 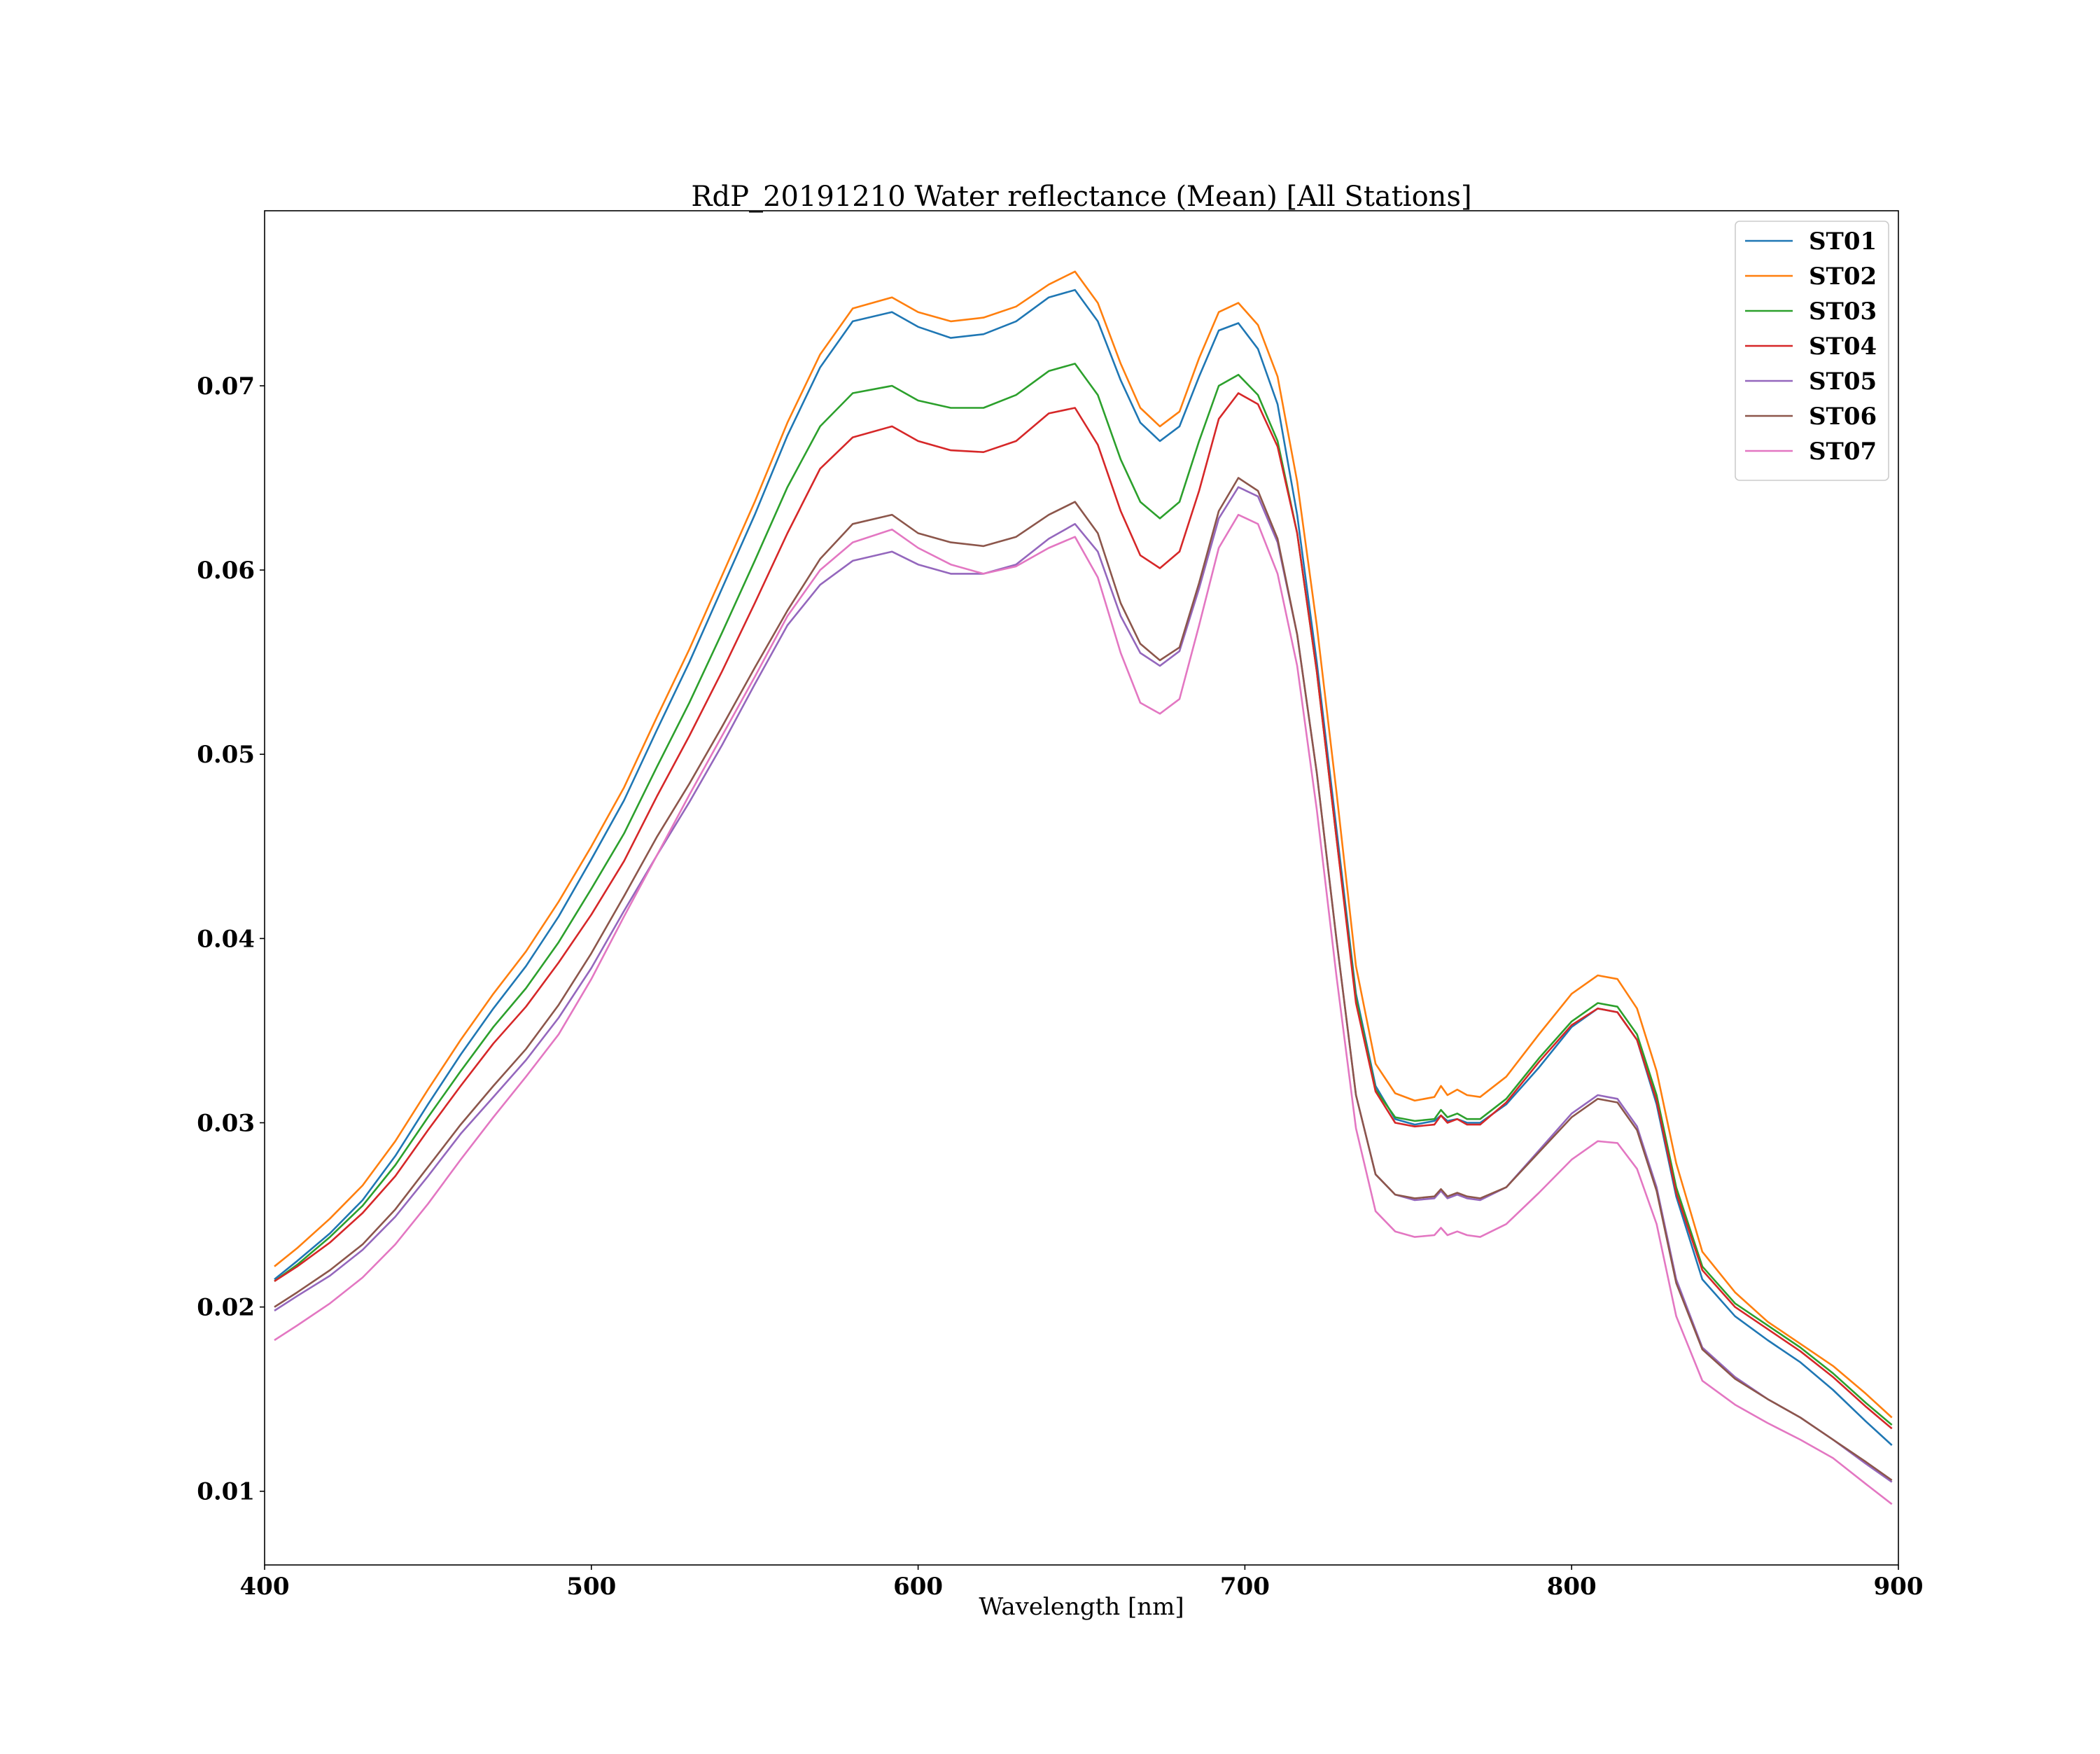 What do you see at coordinates (226, 755) in the screenshot?
I see `y-tick-label: 0.05` at bounding box center [226, 755].